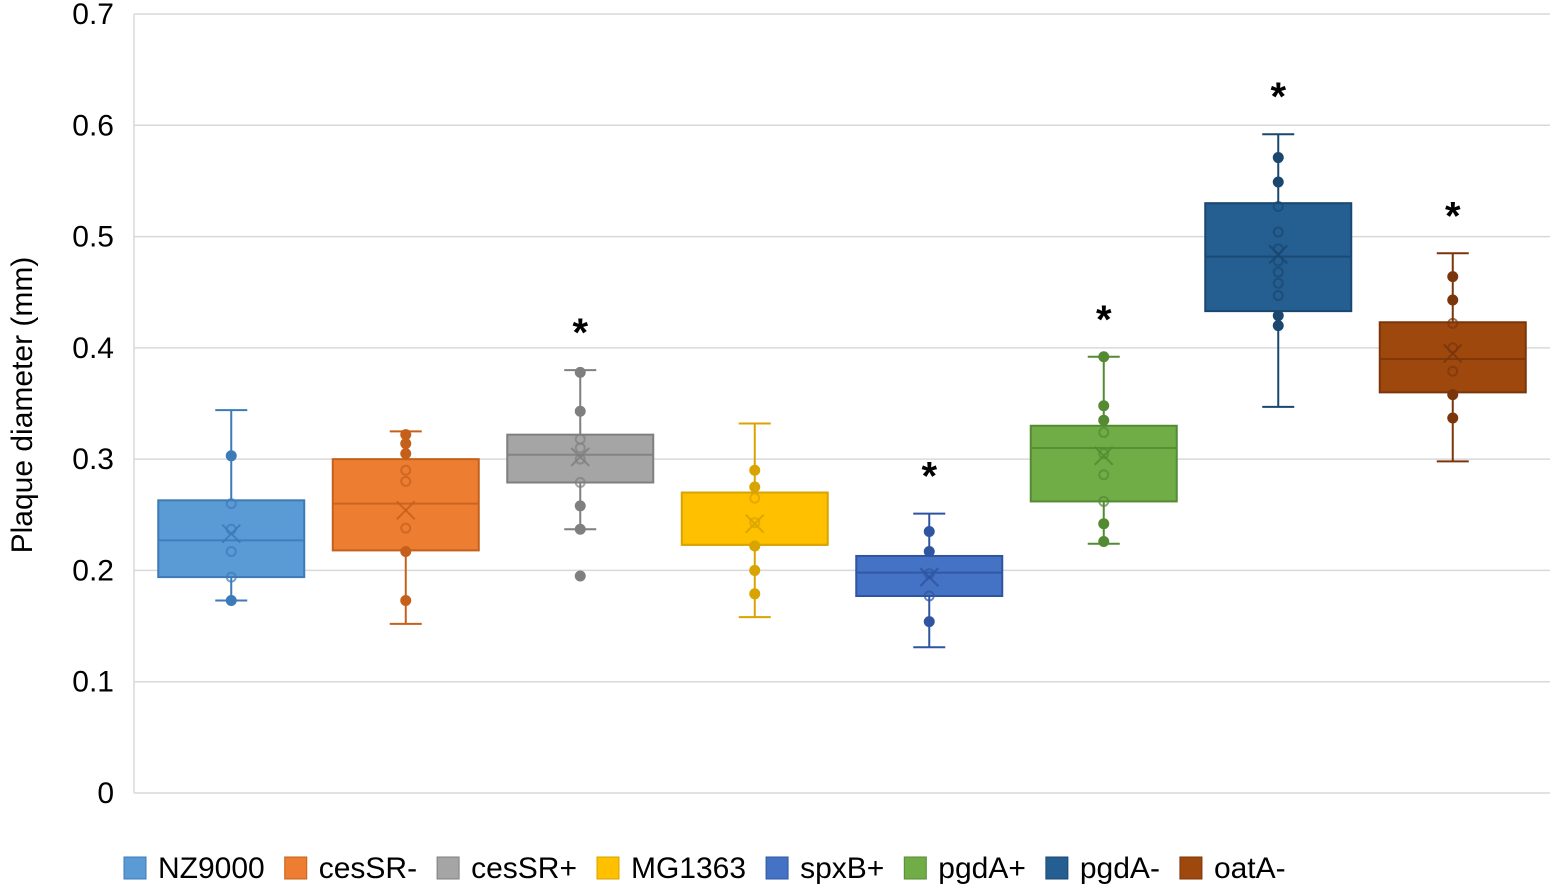 The image size is (1559, 896). Describe the element at coordinates (1120, 868) in the screenshot. I see `legend-label: pgdA-` at that location.